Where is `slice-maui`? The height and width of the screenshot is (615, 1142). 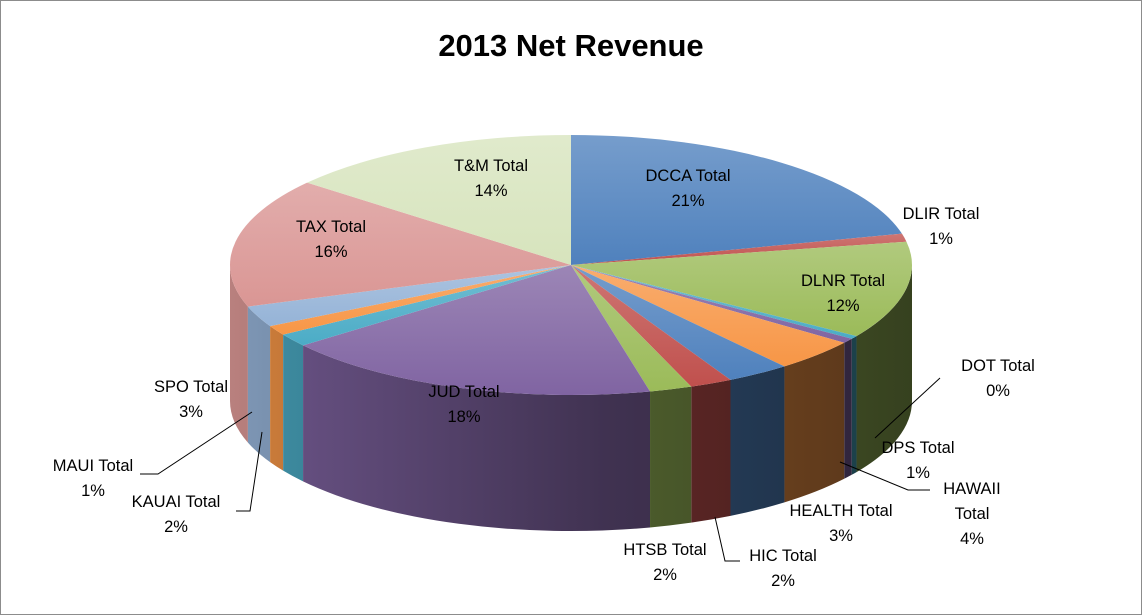 slice-maui is located at coordinates (420, 300).